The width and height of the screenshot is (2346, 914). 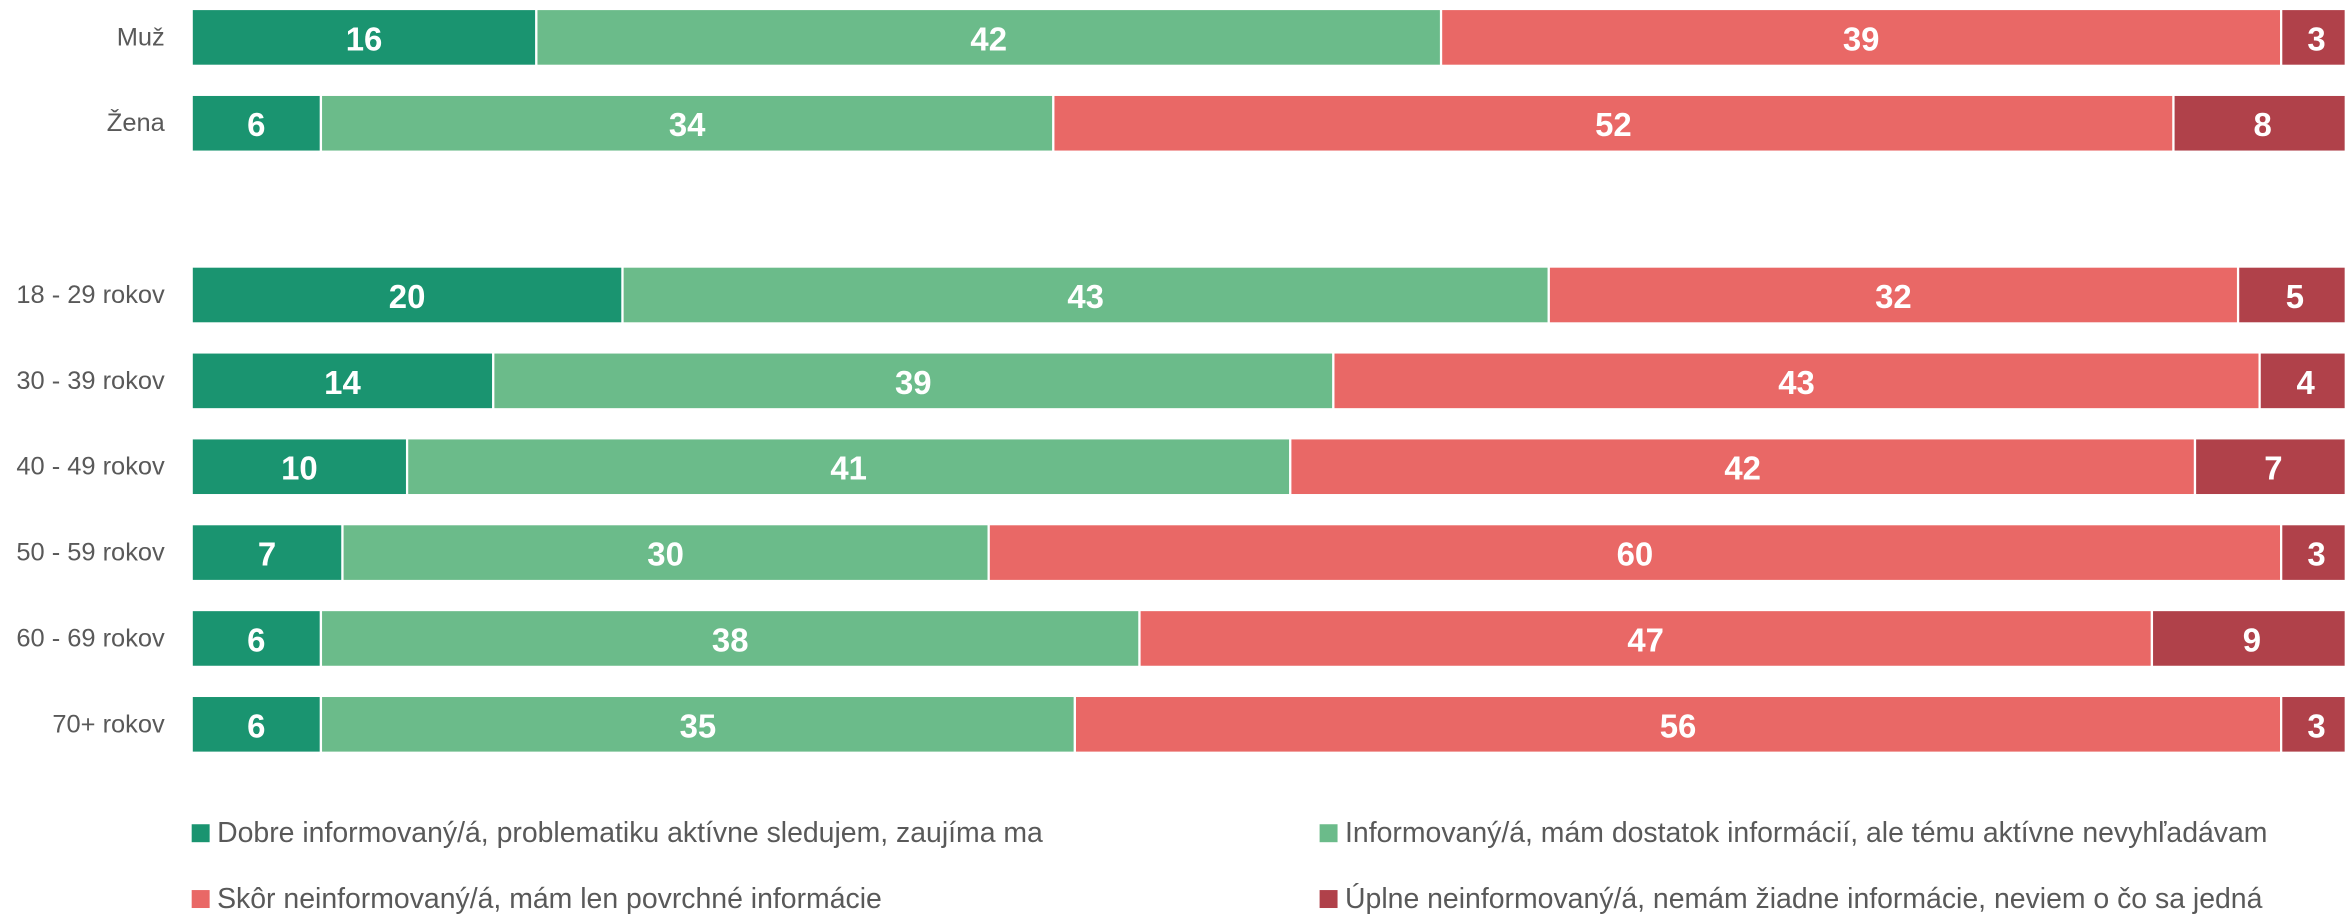 I want to click on value-label: 20, so click(x=407, y=296).